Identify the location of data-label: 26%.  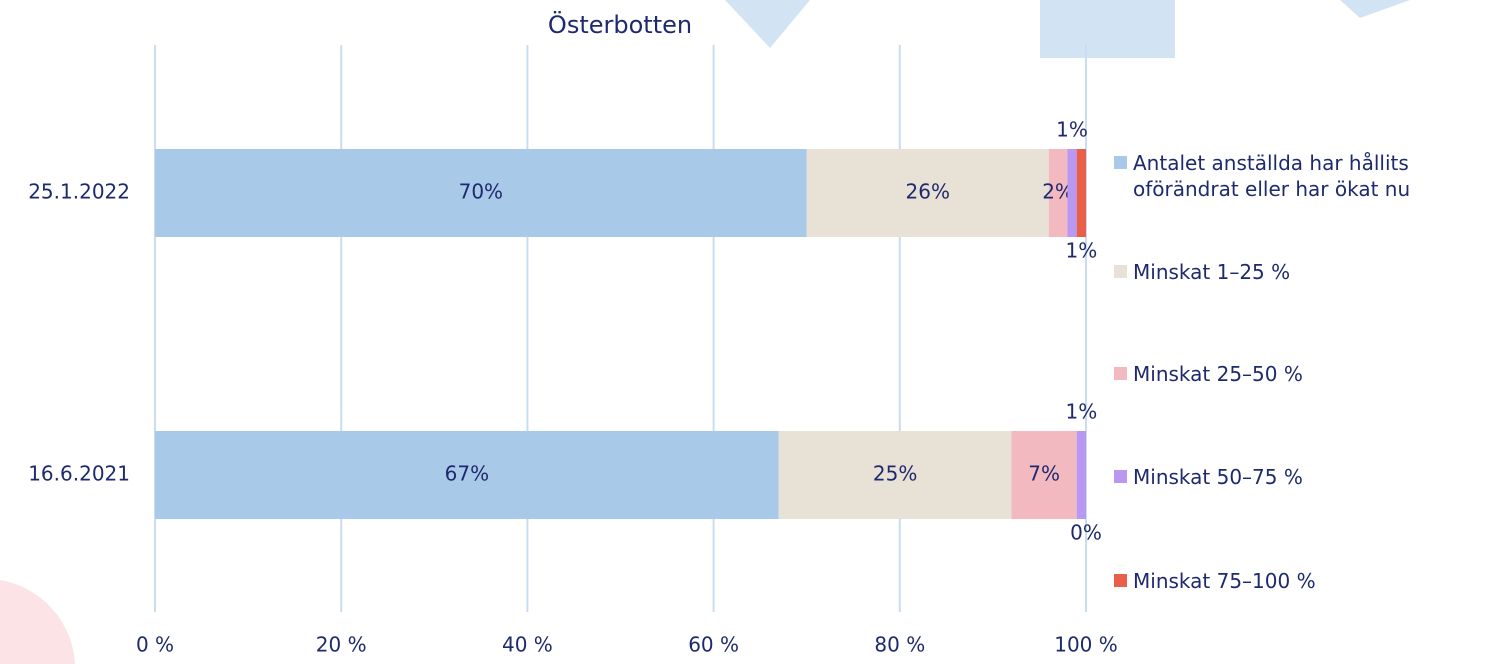
(928, 192).